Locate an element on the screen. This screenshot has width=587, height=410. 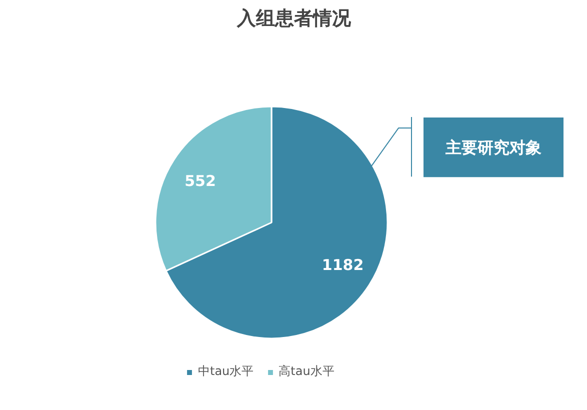
chart-title: 入组患者情况 is located at coordinates (294, 19).